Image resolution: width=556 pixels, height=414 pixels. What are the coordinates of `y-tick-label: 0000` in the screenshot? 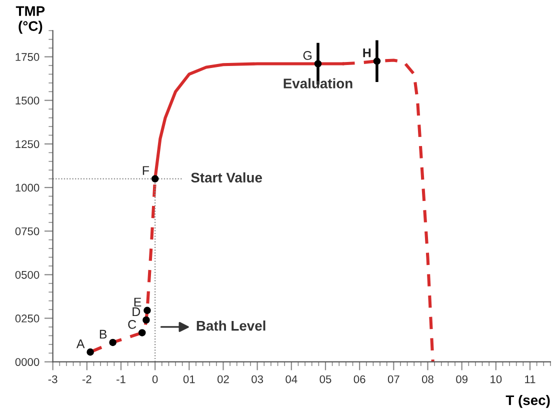 It's located at (27, 362).